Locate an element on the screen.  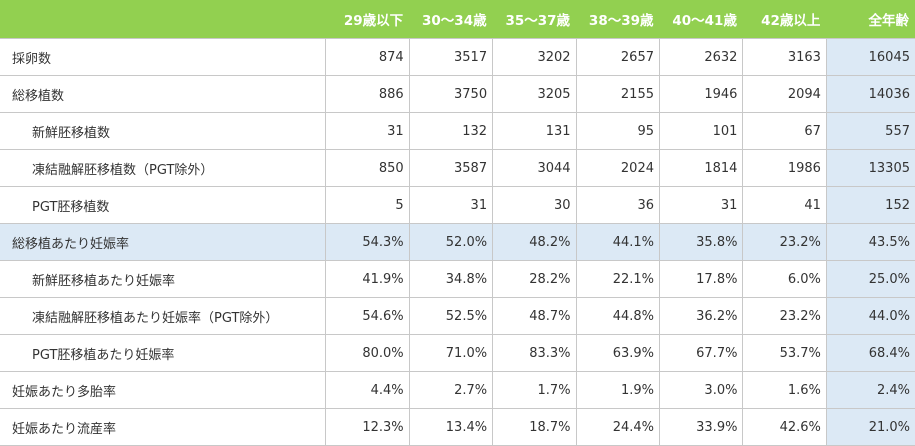
table-row: 採卵数 874 3517 3202 2657 2632 3163 16045 is located at coordinates (457, 57).